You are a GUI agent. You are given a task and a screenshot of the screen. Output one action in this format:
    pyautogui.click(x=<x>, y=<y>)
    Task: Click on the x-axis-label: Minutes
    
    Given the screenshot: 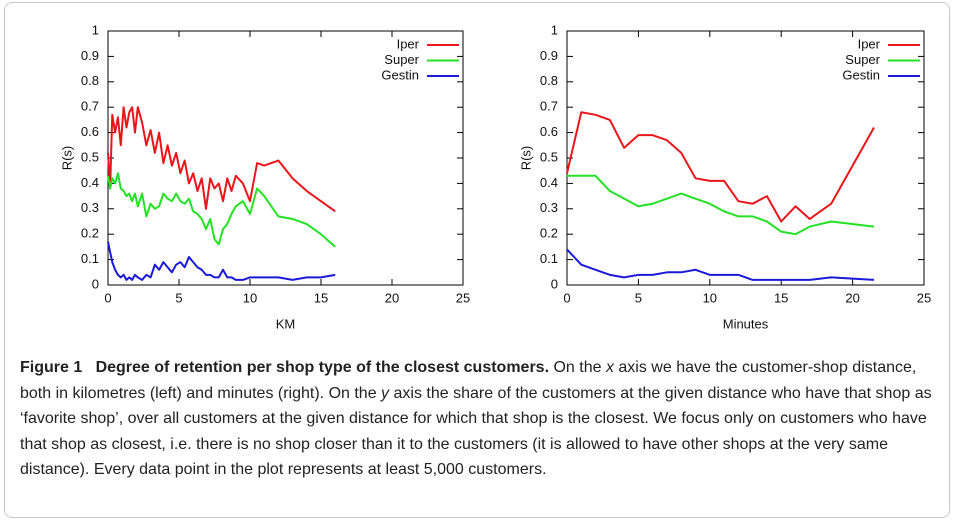 What is the action you would take?
    pyautogui.click(x=746, y=323)
    